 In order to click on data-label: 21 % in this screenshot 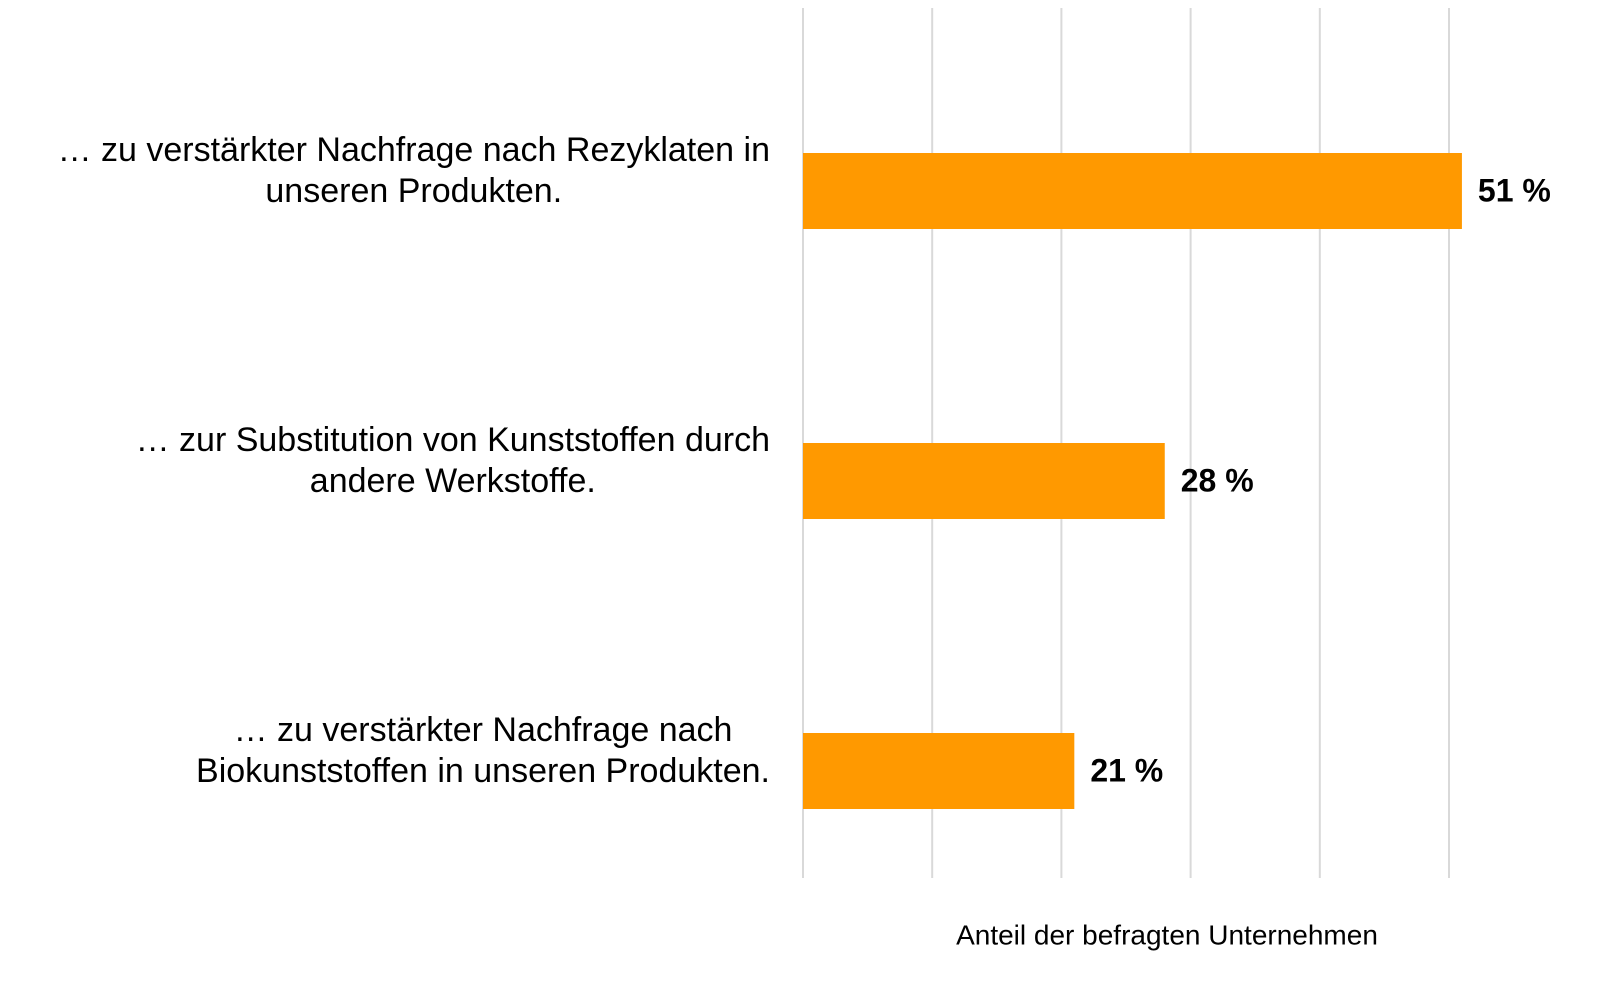, I will do `click(1126, 770)`.